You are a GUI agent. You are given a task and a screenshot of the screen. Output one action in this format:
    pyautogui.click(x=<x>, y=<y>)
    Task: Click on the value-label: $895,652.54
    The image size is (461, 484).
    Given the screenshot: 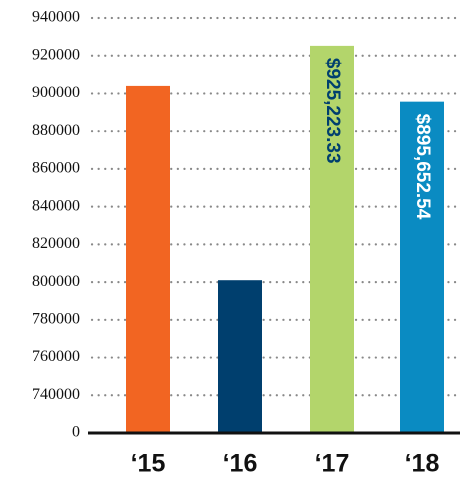 What is the action you would take?
    pyautogui.click(x=422, y=167)
    